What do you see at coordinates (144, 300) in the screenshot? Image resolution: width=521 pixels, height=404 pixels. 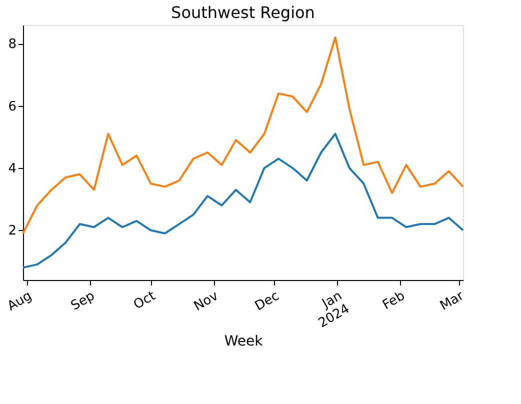 I see `x-tick-label: Oct` at bounding box center [144, 300].